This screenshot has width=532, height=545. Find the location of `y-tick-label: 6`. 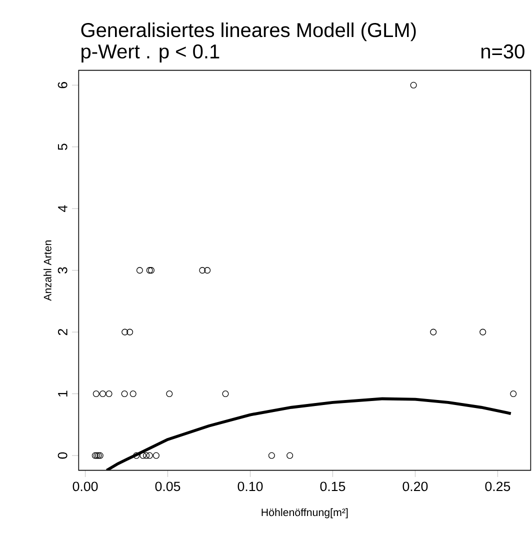

y-tick-label: 6 is located at coordinates (63, 85).